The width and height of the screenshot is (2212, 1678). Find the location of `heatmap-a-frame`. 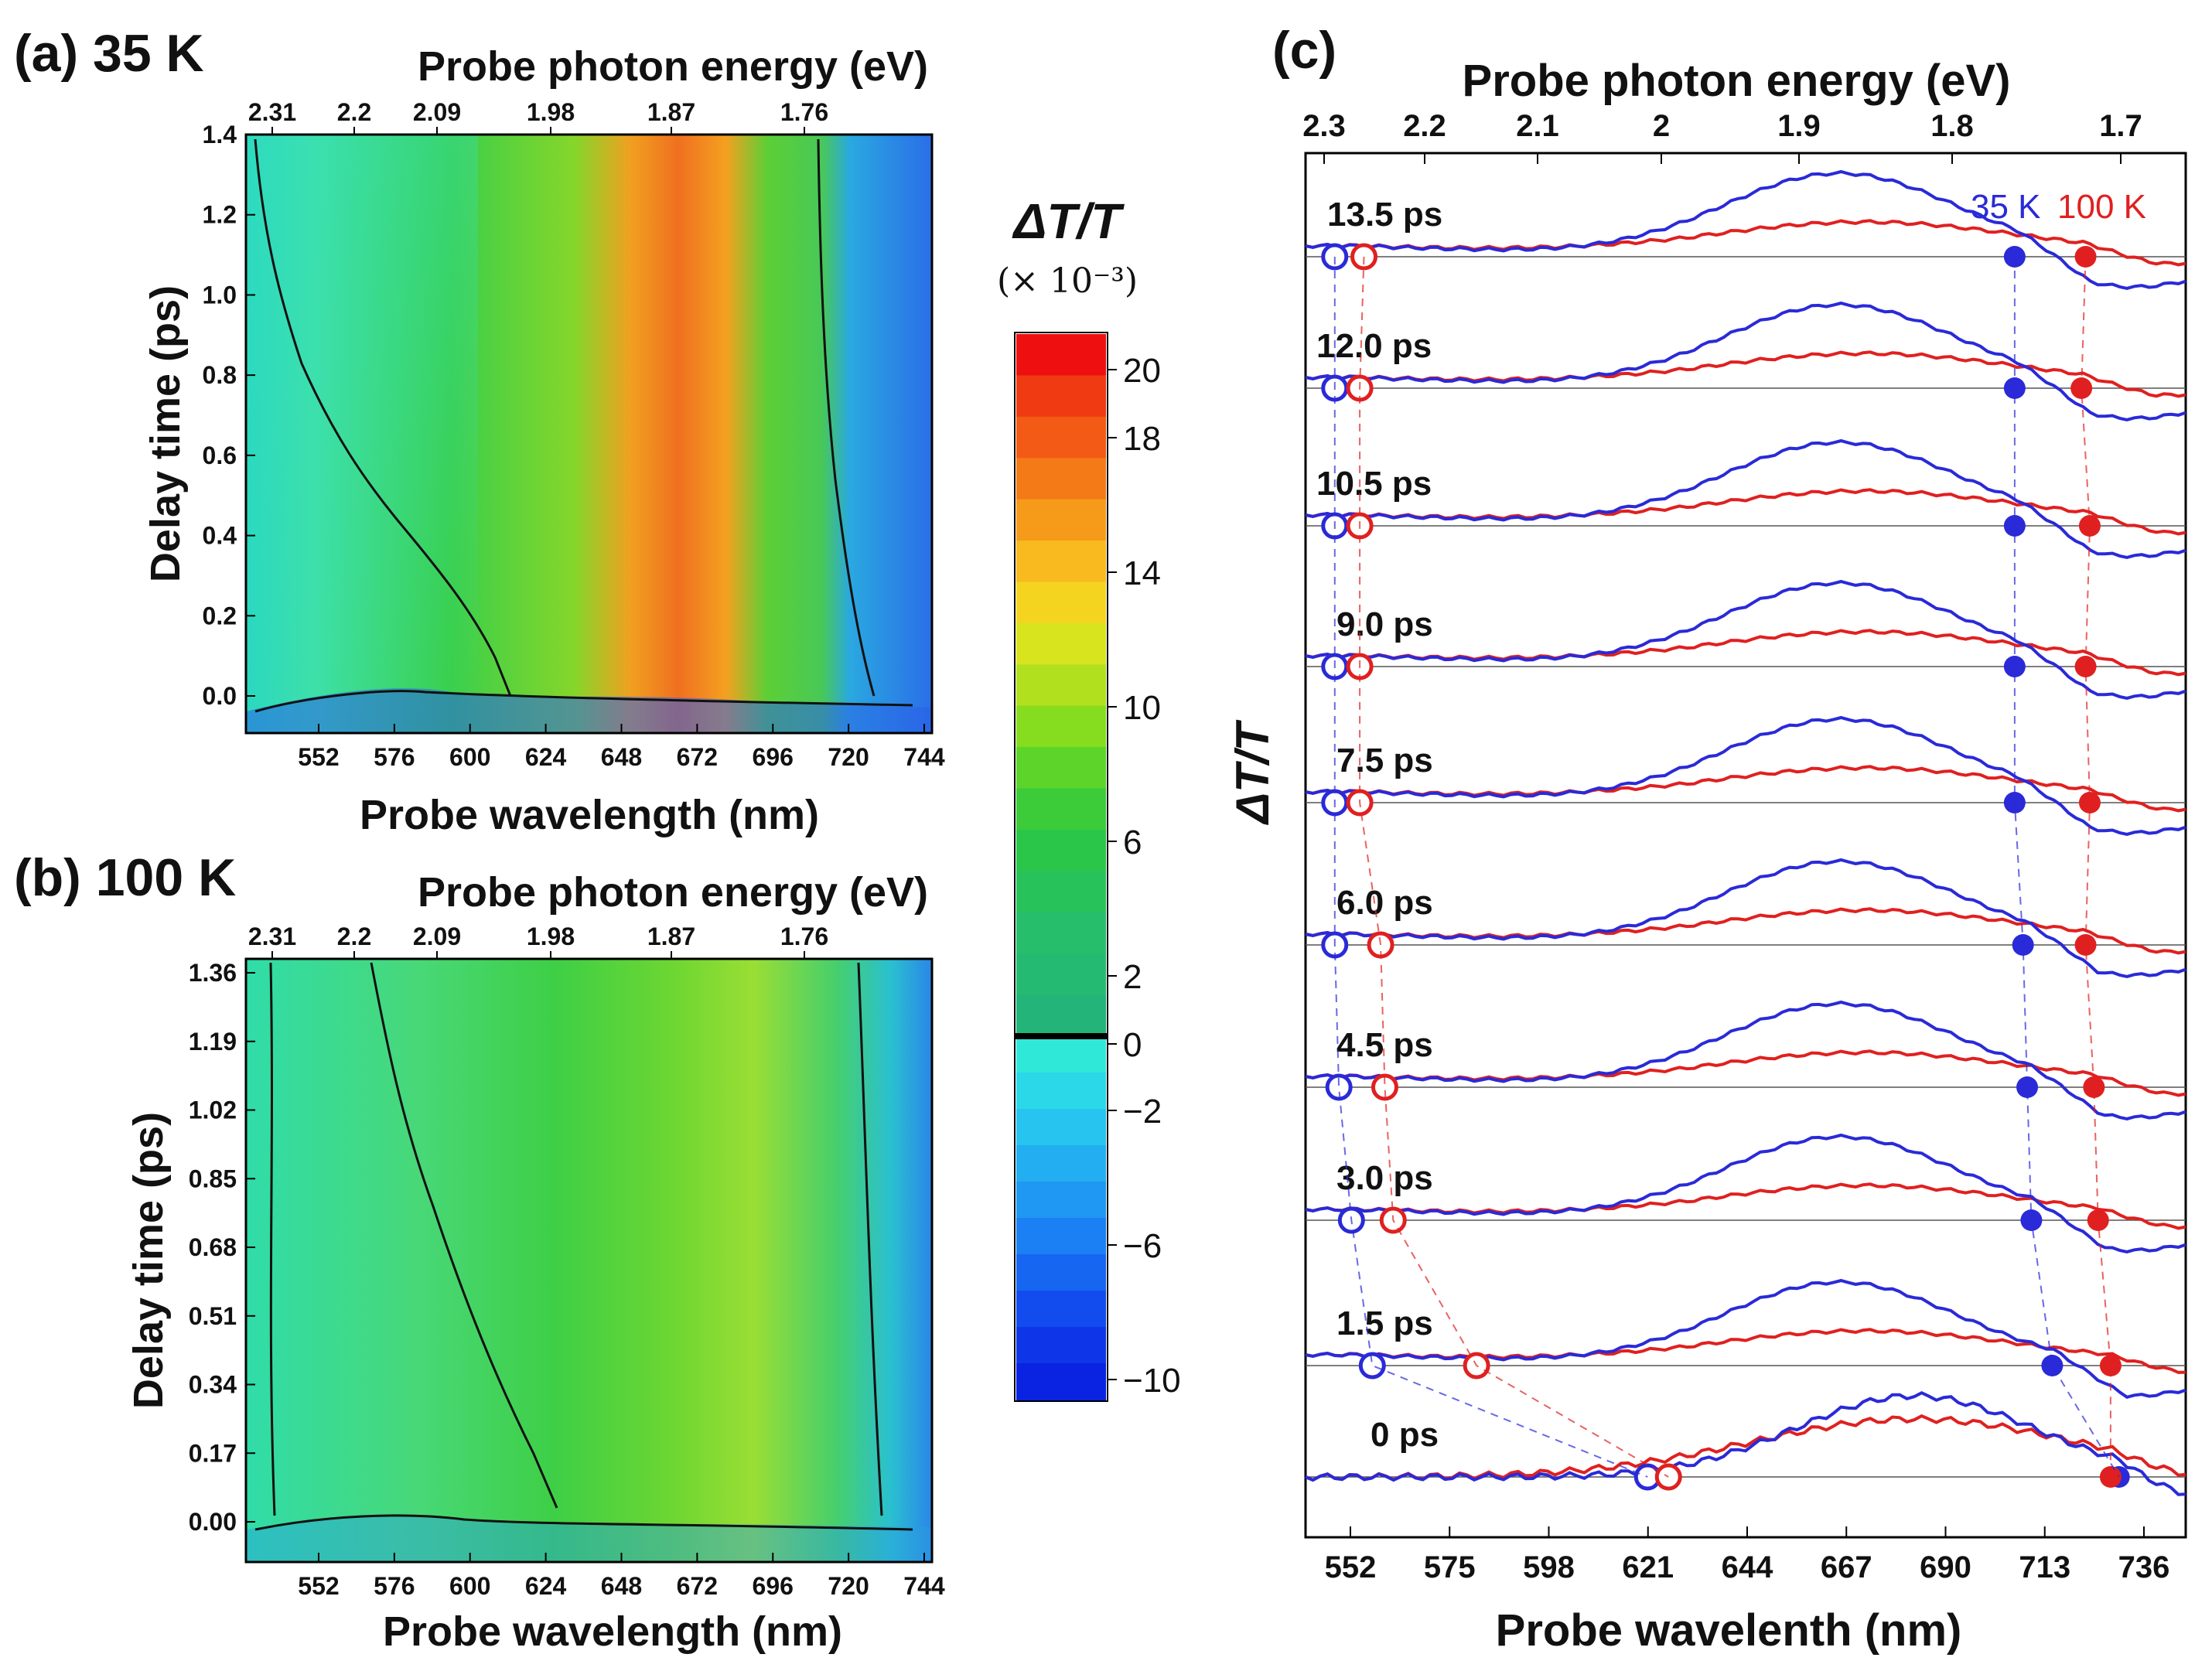

heatmap-a-frame is located at coordinates (589, 434).